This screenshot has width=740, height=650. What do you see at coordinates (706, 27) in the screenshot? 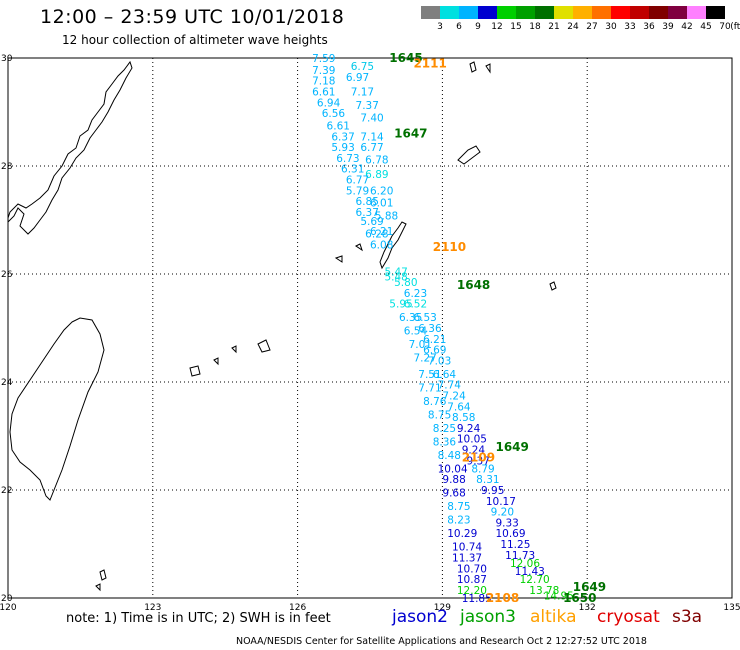
I see `colorbar-label: 45` at bounding box center [706, 27].